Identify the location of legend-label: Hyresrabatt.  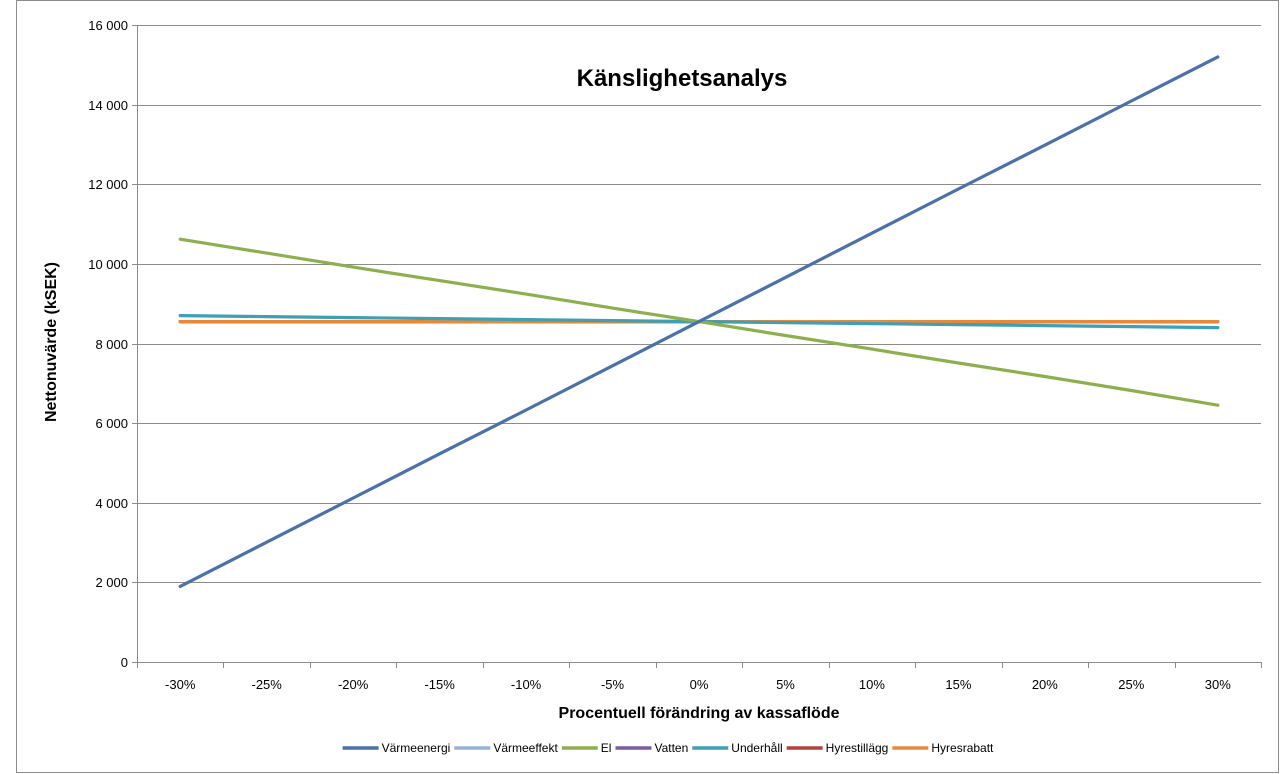
(962, 748).